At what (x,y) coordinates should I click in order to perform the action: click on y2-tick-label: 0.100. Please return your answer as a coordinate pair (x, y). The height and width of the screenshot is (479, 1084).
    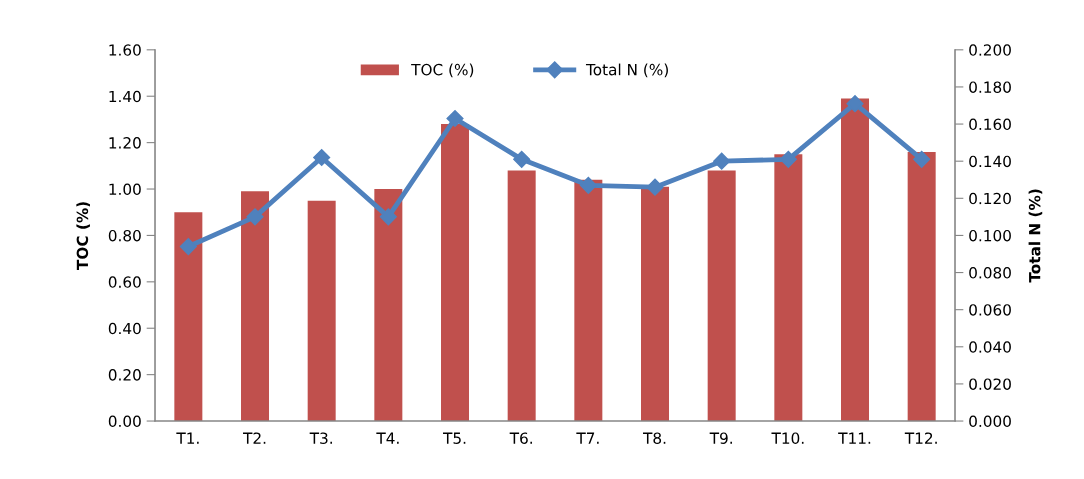
    Looking at the image, I should click on (990, 235).